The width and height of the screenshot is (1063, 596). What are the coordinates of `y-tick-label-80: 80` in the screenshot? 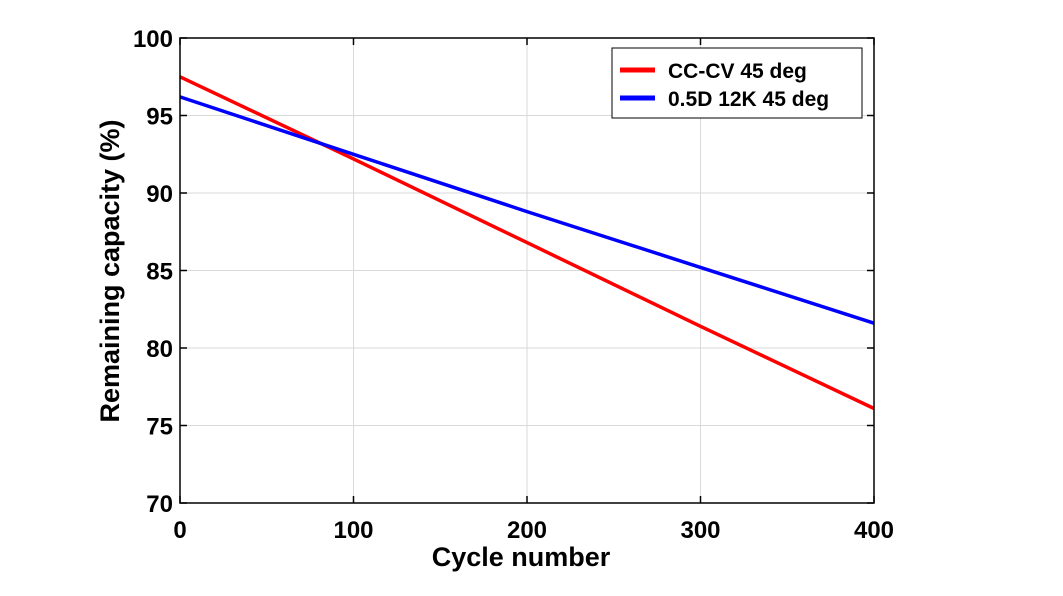 It's located at (159, 349).